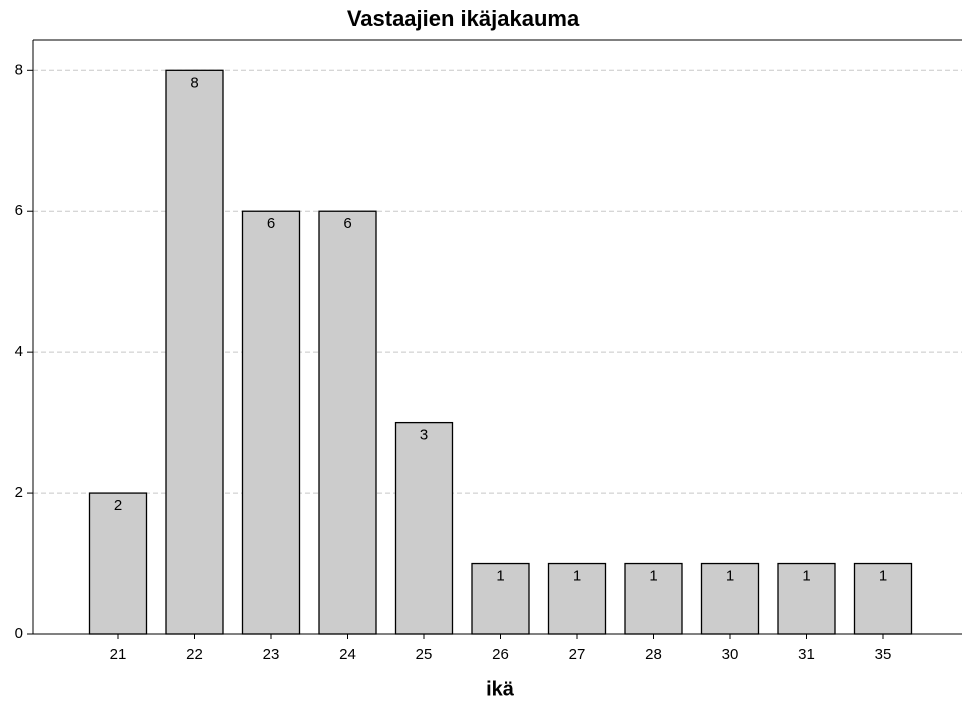 This screenshot has height=702, width=962. Describe the element at coordinates (19, 633) in the screenshot. I see `y-tick-label: 0` at that location.